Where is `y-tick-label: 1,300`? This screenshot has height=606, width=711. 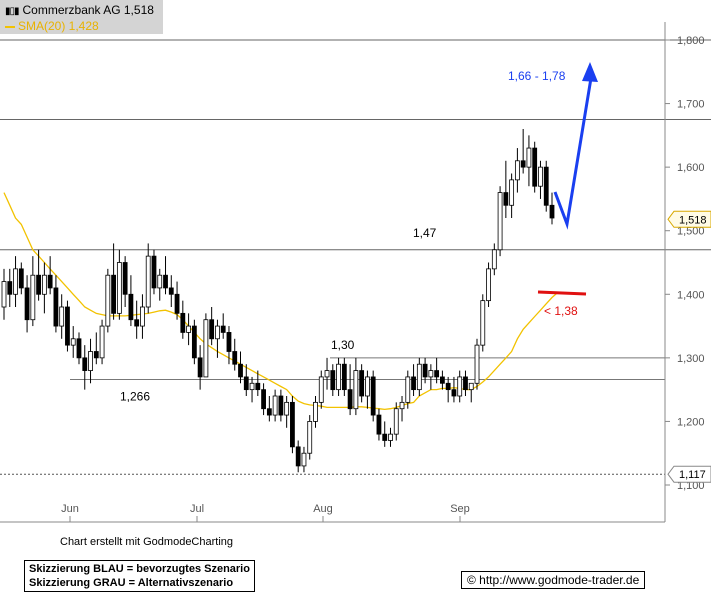 y-tick-label: 1,300 is located at coordinates (691, 359).